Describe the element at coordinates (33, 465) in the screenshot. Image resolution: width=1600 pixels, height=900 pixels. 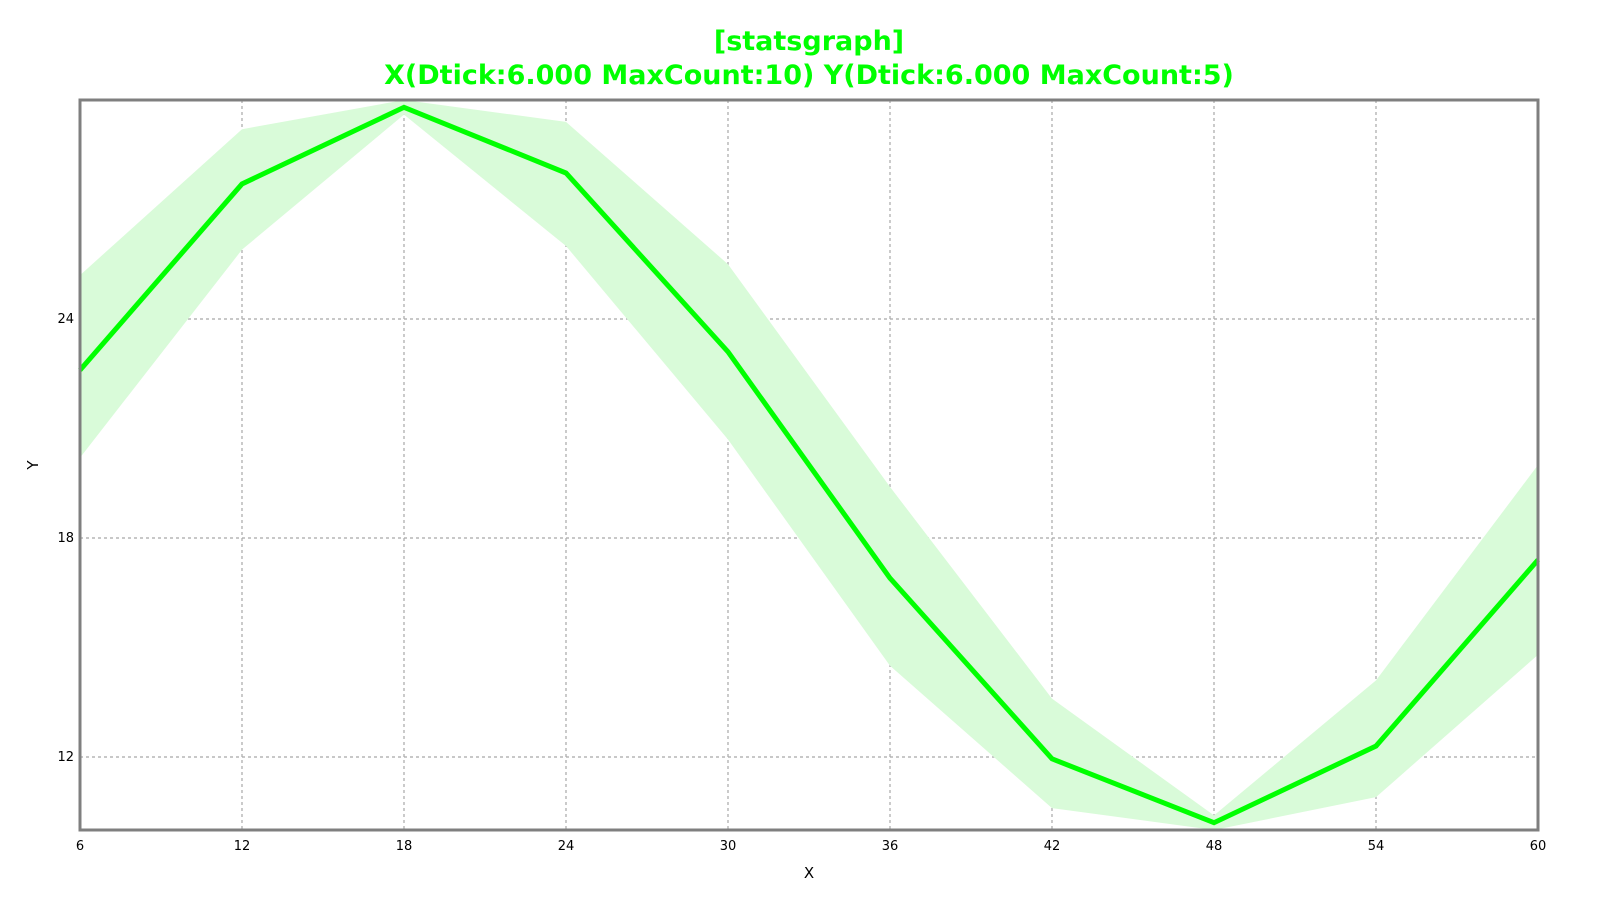
I see `y-axis-label: Y` at that location.